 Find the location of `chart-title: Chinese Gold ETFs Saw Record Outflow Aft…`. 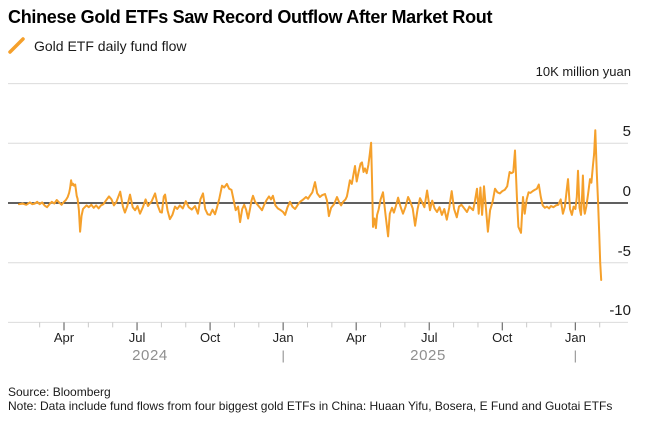

chart-title: Chinese Gold ETFs Saw Record Outflow Aft… is located at coordinates (250, 17).